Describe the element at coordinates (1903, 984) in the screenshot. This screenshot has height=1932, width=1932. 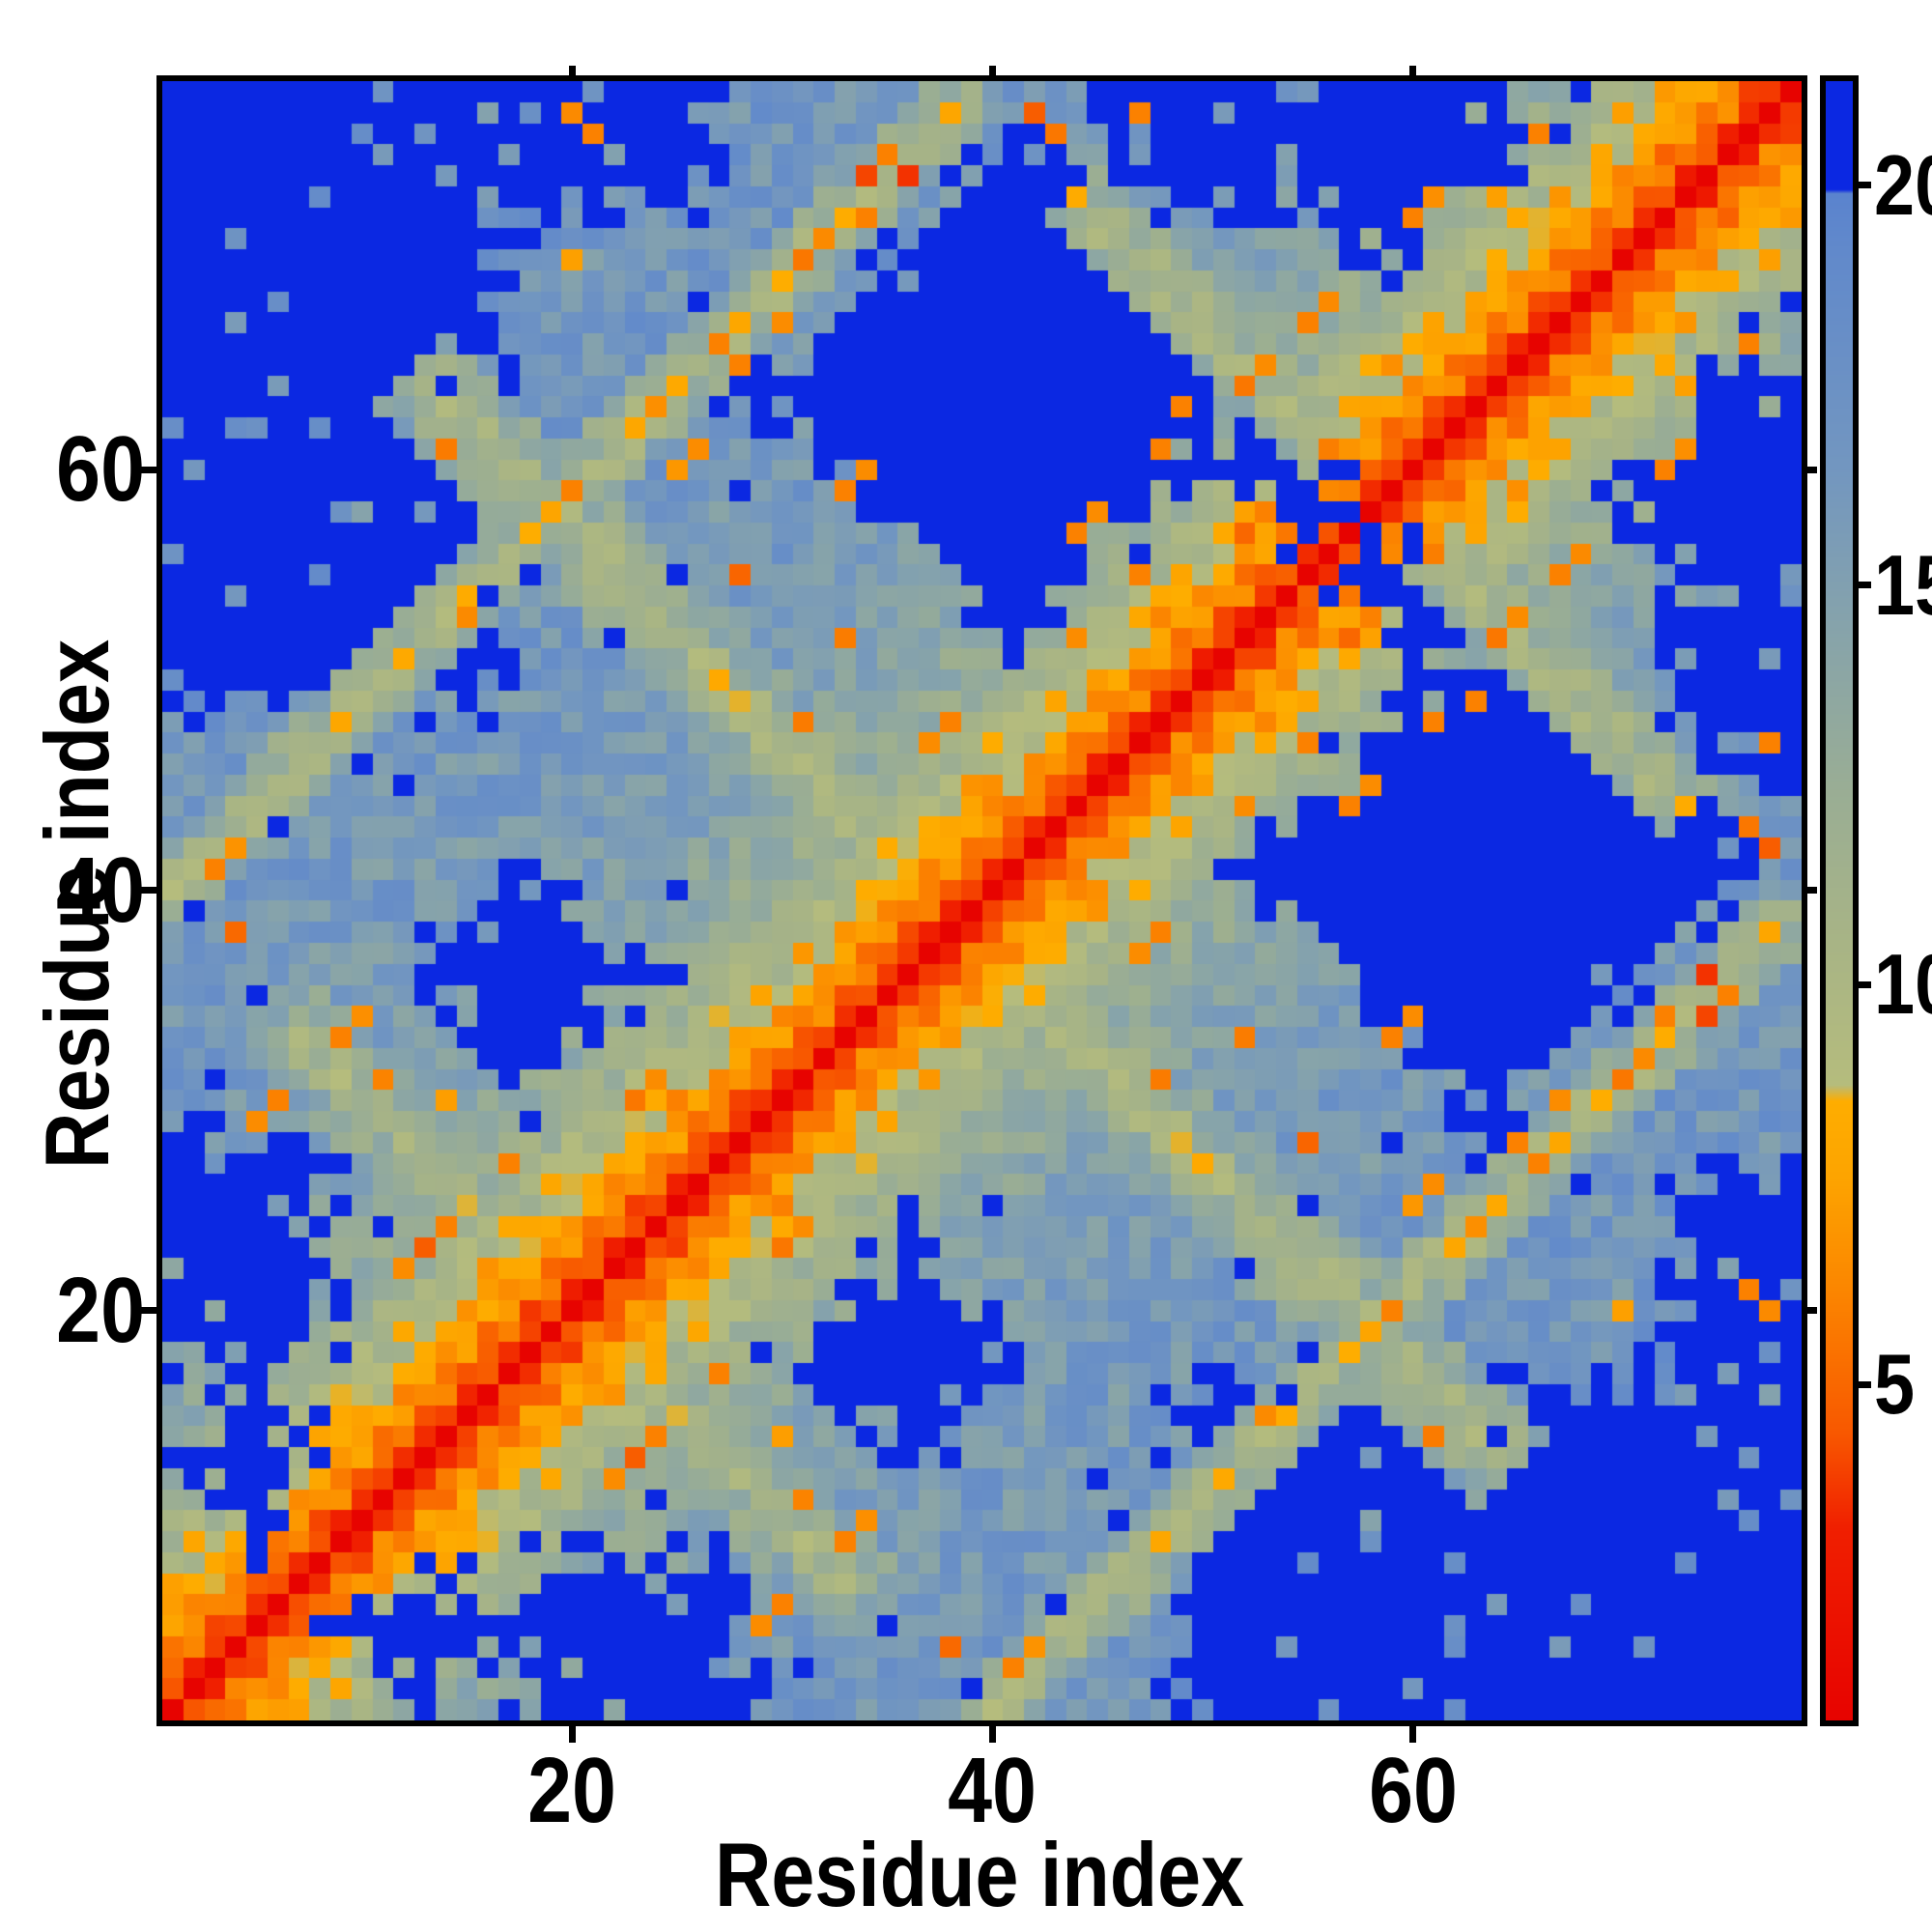
I see `colorbar-tick-label: 10` at that location.